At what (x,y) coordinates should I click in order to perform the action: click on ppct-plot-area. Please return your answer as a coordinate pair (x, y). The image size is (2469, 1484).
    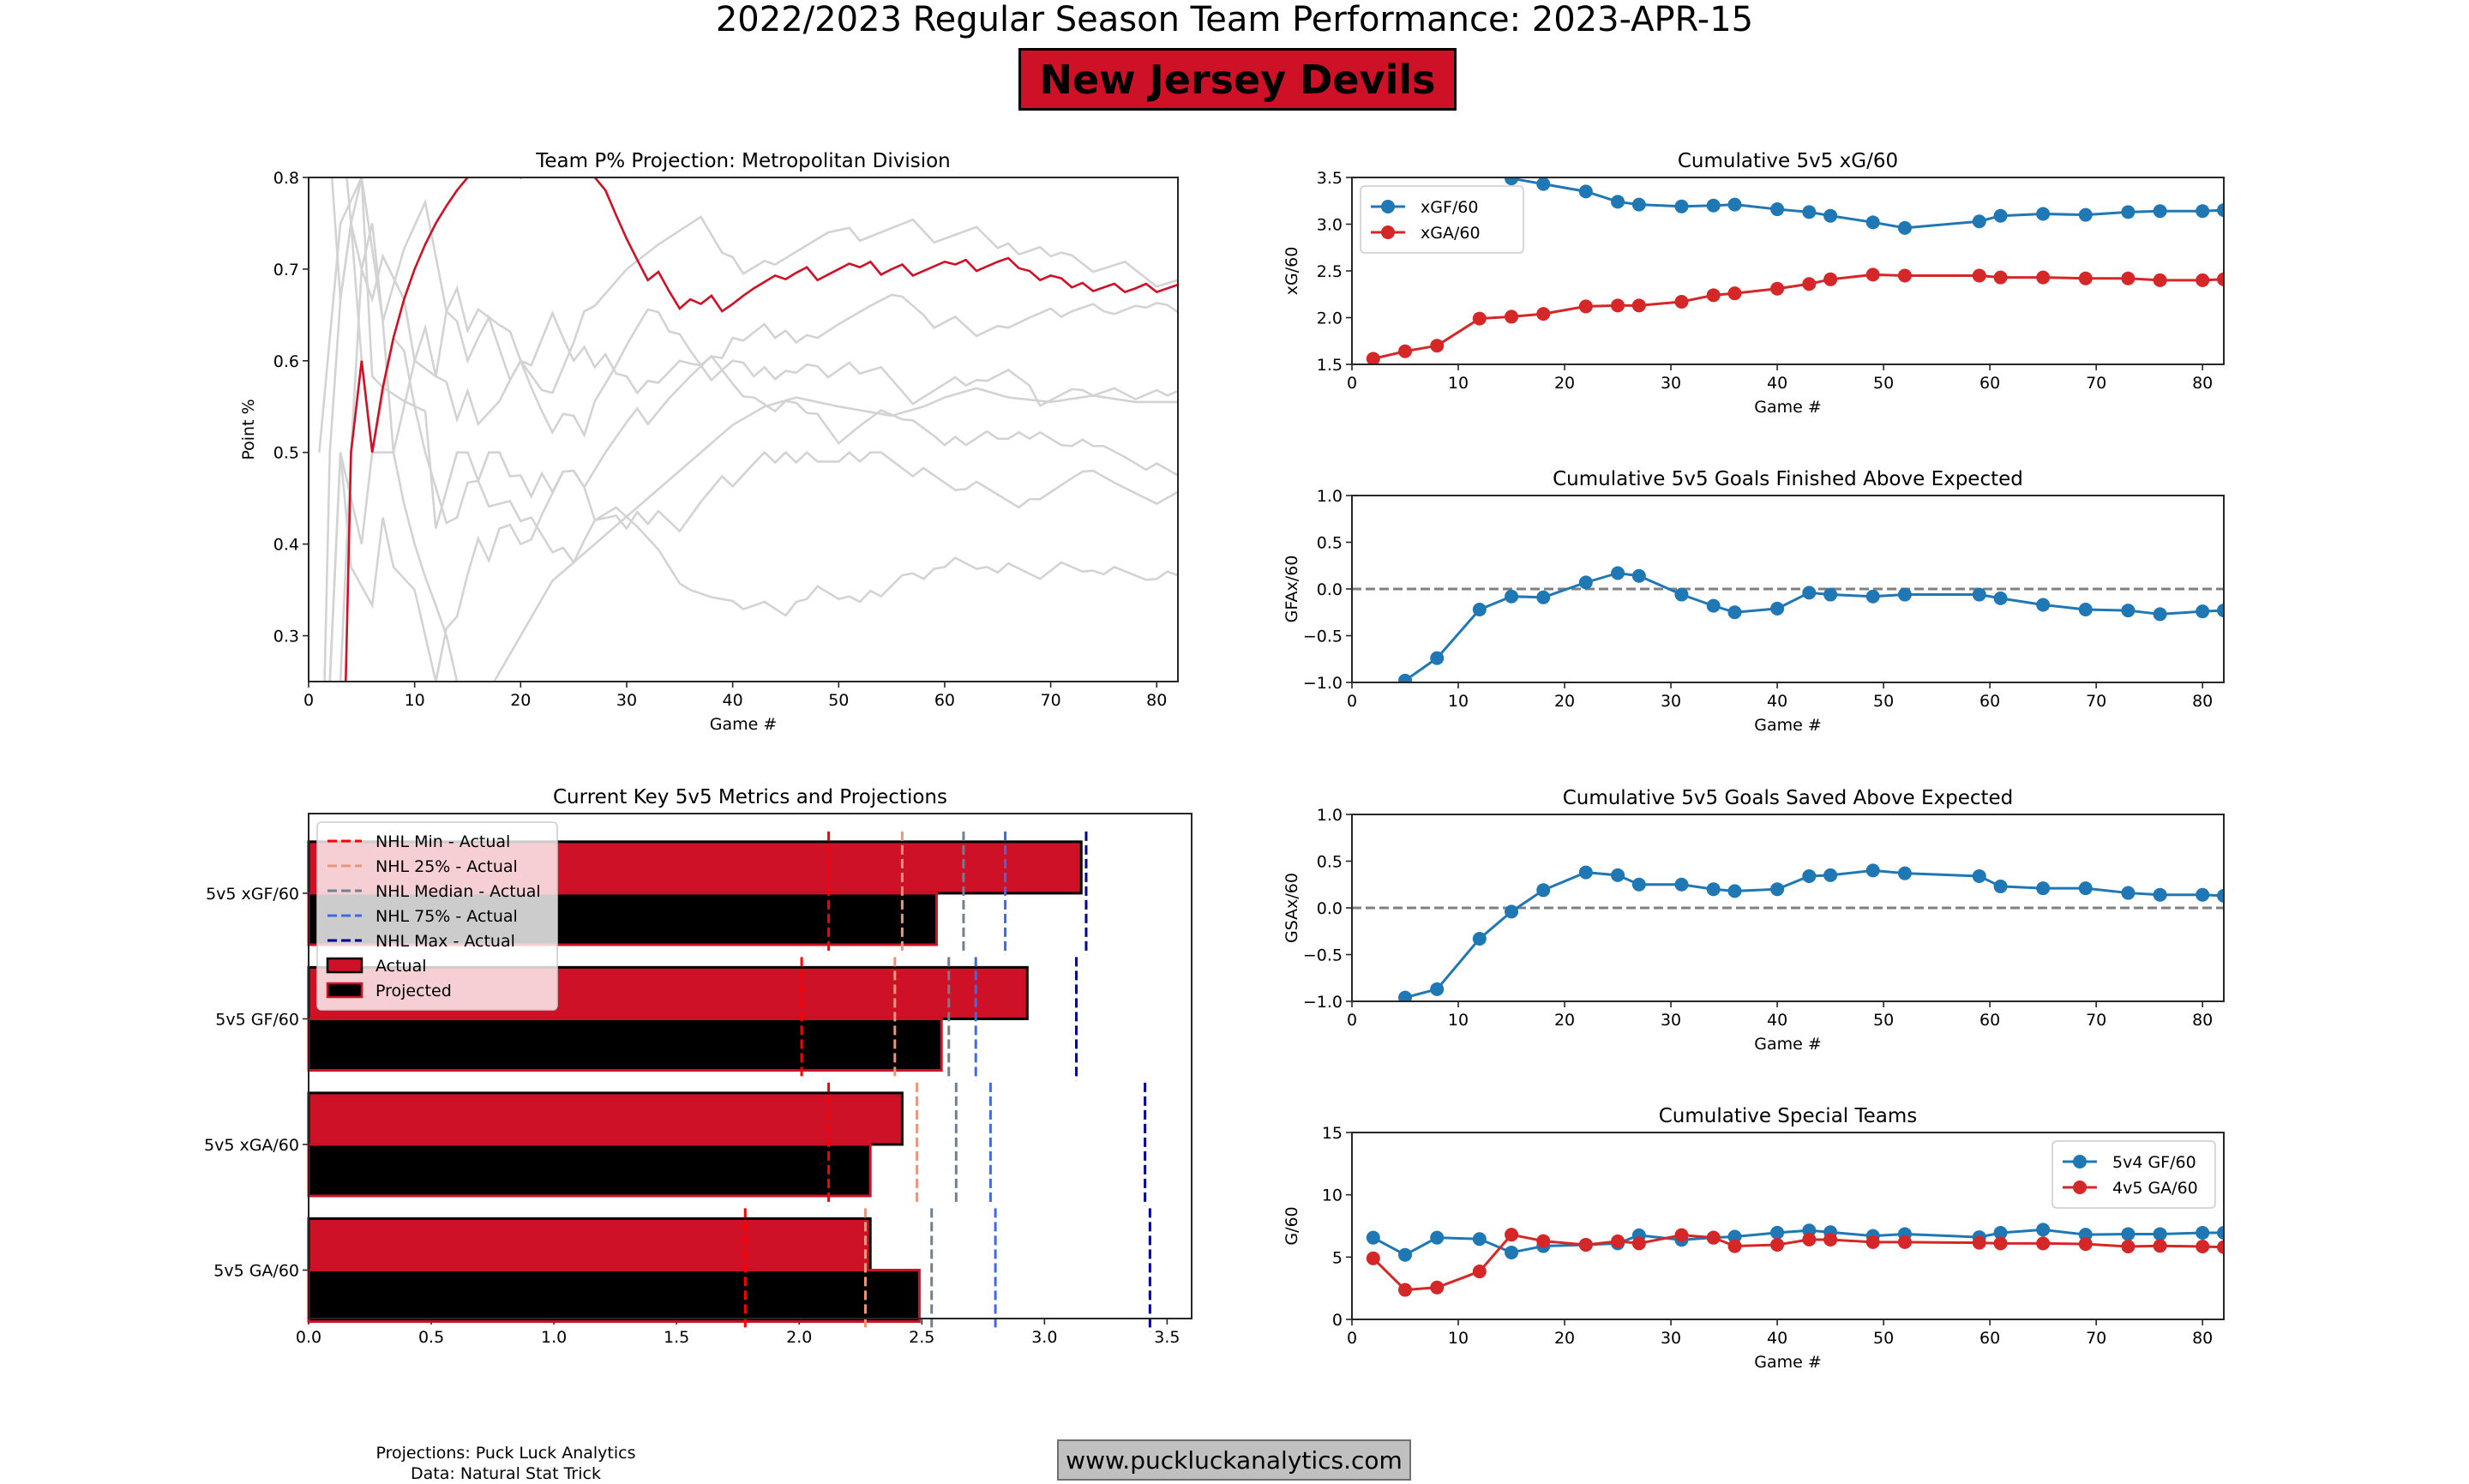
    Looking at the image, I should click on (748, 429).